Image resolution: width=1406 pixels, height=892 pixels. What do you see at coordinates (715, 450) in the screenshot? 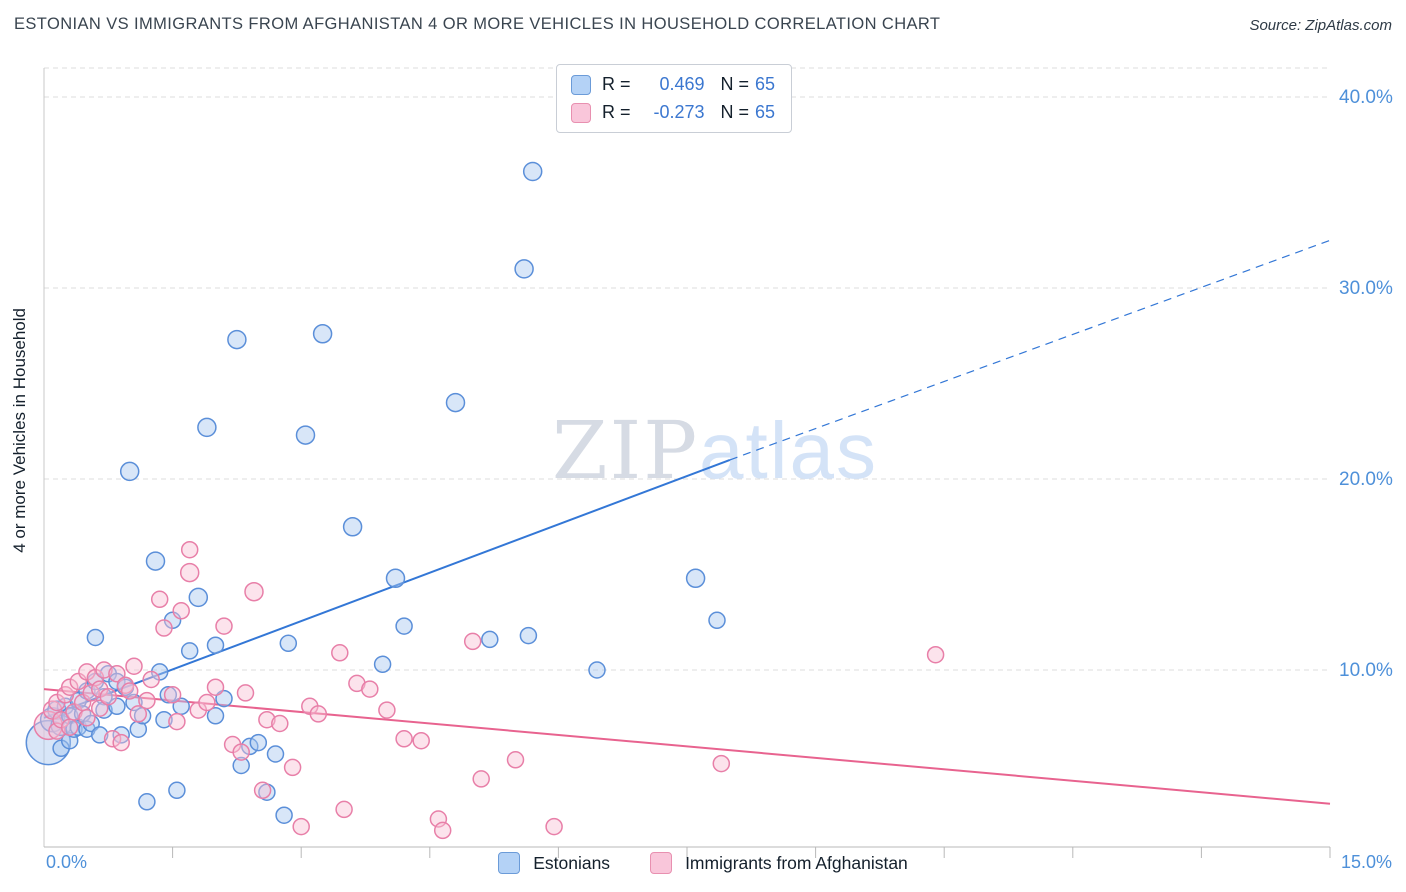
I see `watermark: ZIPatlas` at bounding box center [715, 450].